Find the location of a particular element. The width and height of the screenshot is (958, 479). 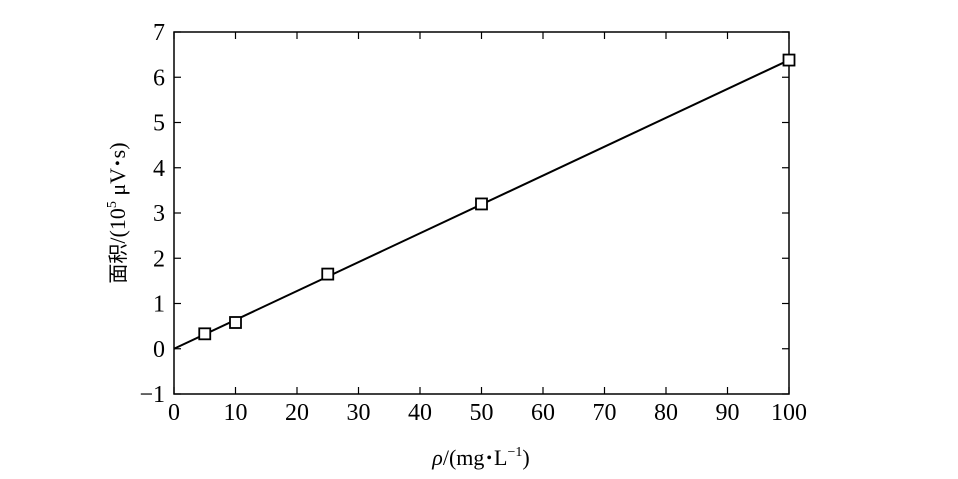

y-tick-label: 3 is located at coordinates (159, 214).